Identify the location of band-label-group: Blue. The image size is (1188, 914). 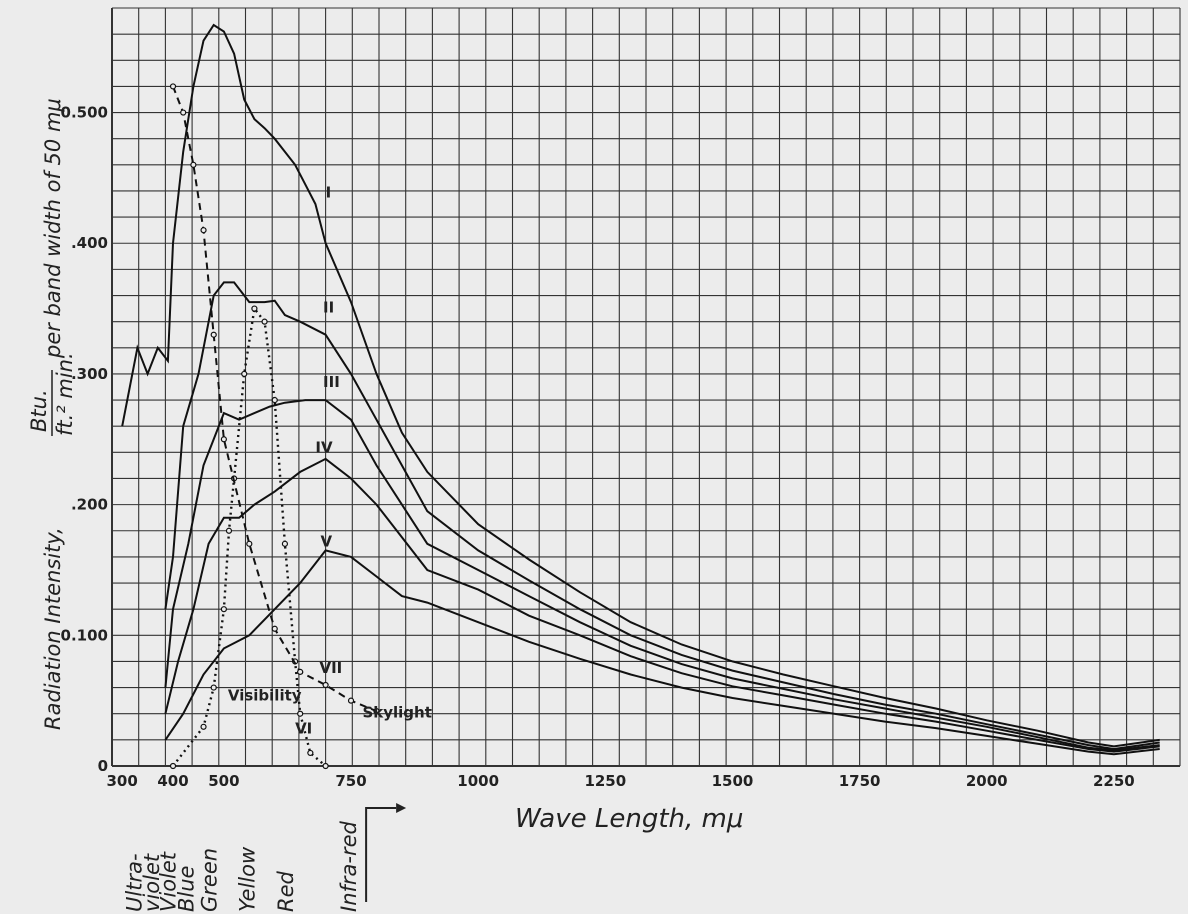
(186, 889).